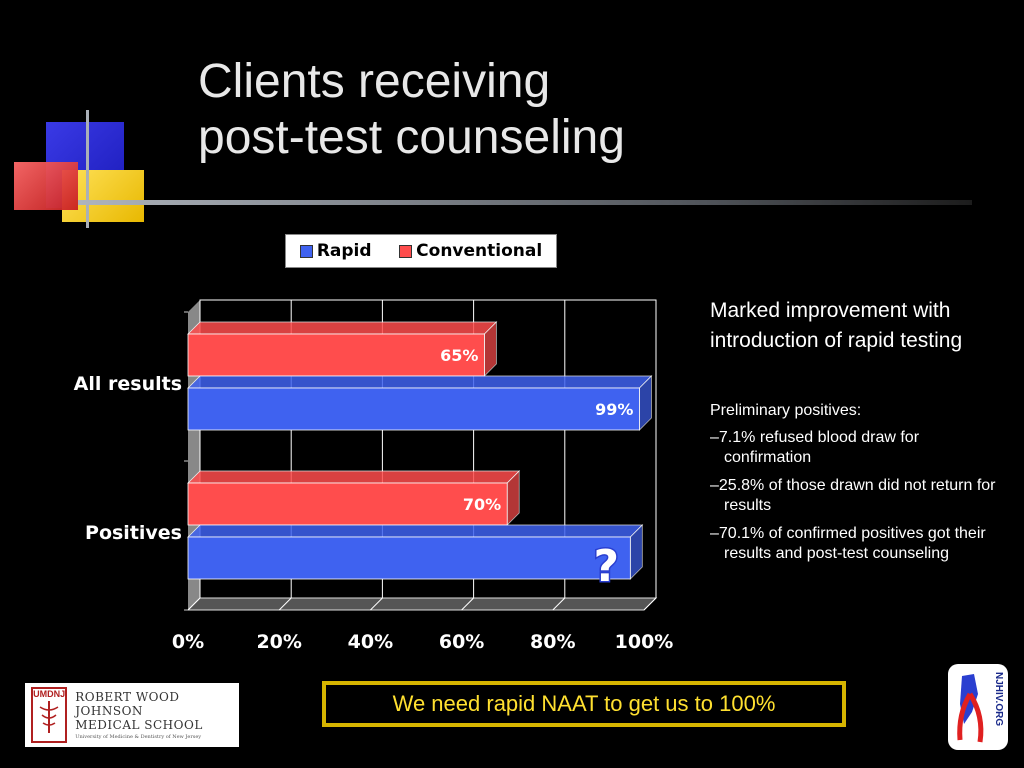 The width and height of the screenshot is (1024, 768). I want to click on y-category-label: All results, so click(128, 384).